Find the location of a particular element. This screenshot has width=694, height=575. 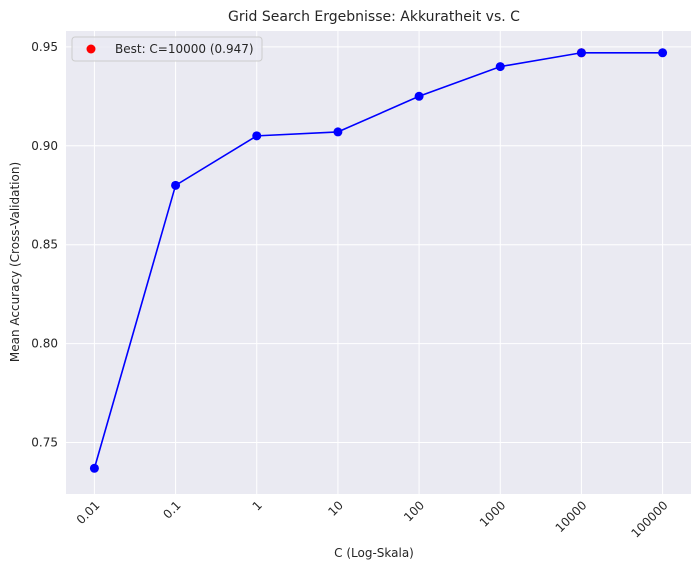

legend-box is located at coordinates (167, 49).